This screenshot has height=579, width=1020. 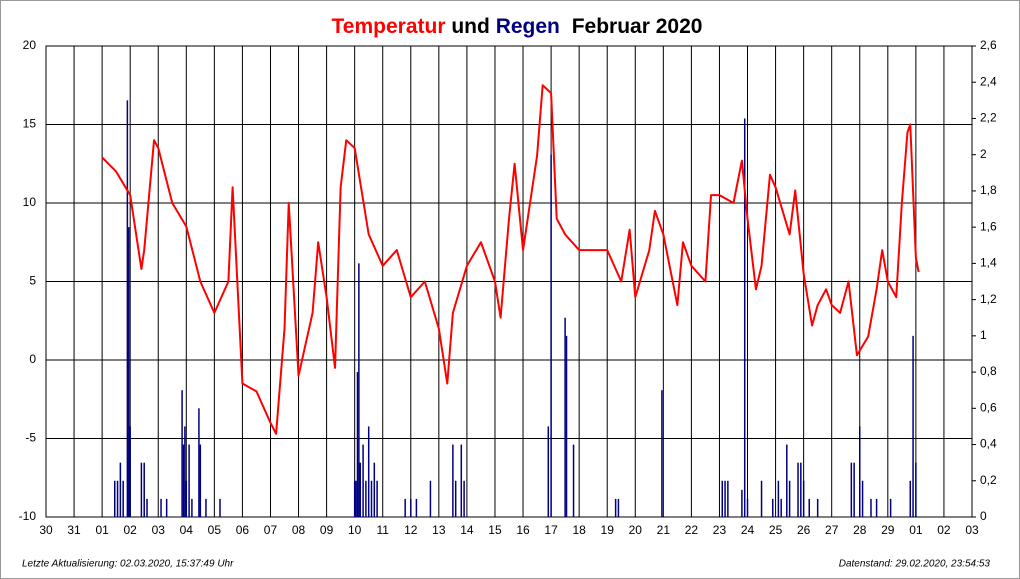 I want to click on x-tick-label: 18, so click(x=579, y=530).